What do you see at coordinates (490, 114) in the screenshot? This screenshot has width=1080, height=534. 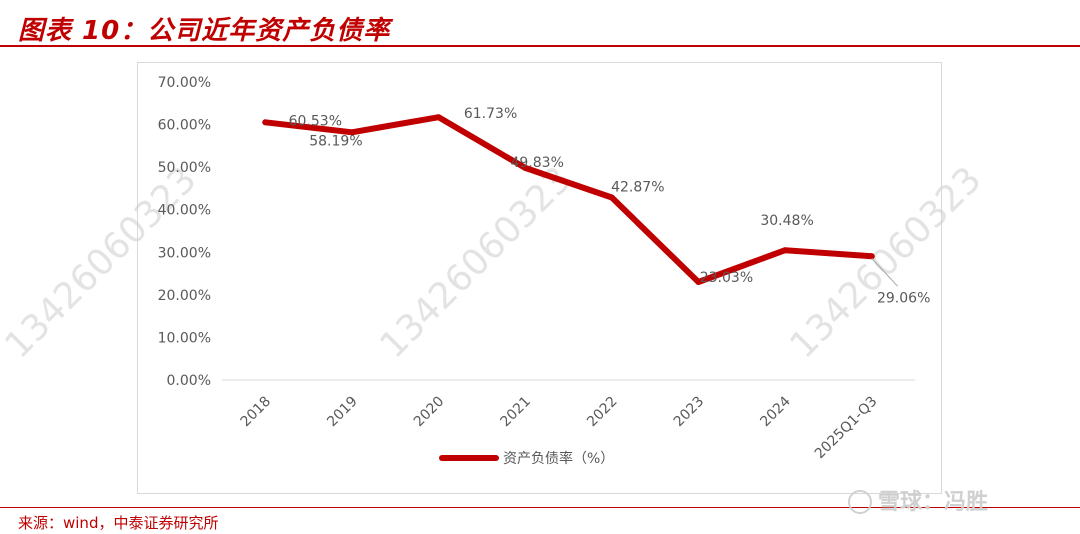 I see `data-label: 61.73%` at bounding box center [490, 114].